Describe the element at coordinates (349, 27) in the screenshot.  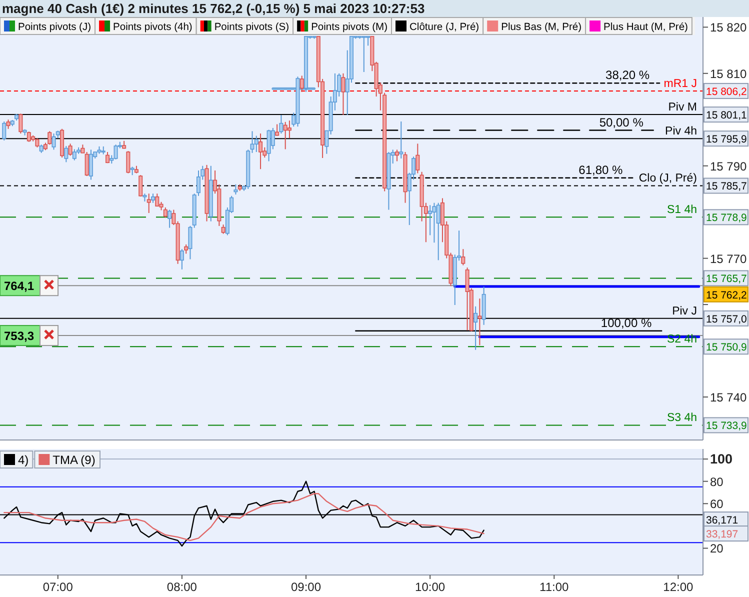
I see `annotation: Points pivots (M)` at that location.